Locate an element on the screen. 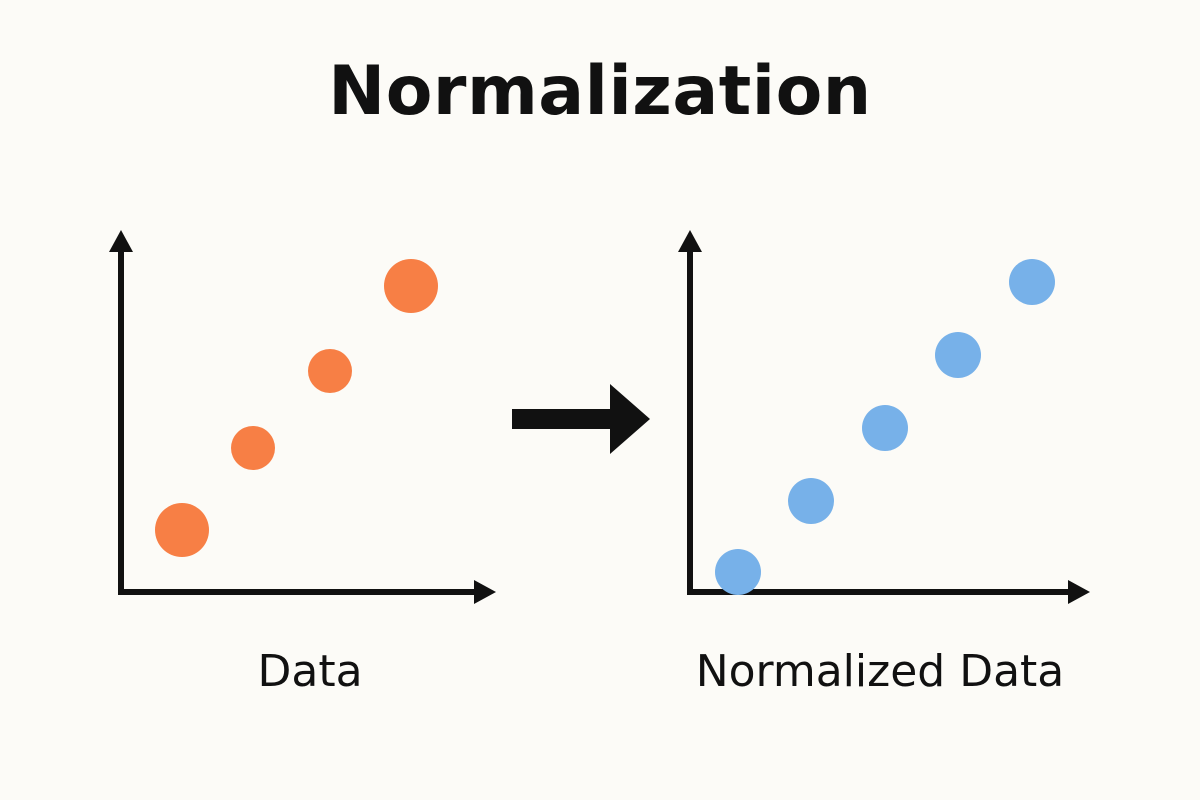  left-points is located at coordinates (296, 408).